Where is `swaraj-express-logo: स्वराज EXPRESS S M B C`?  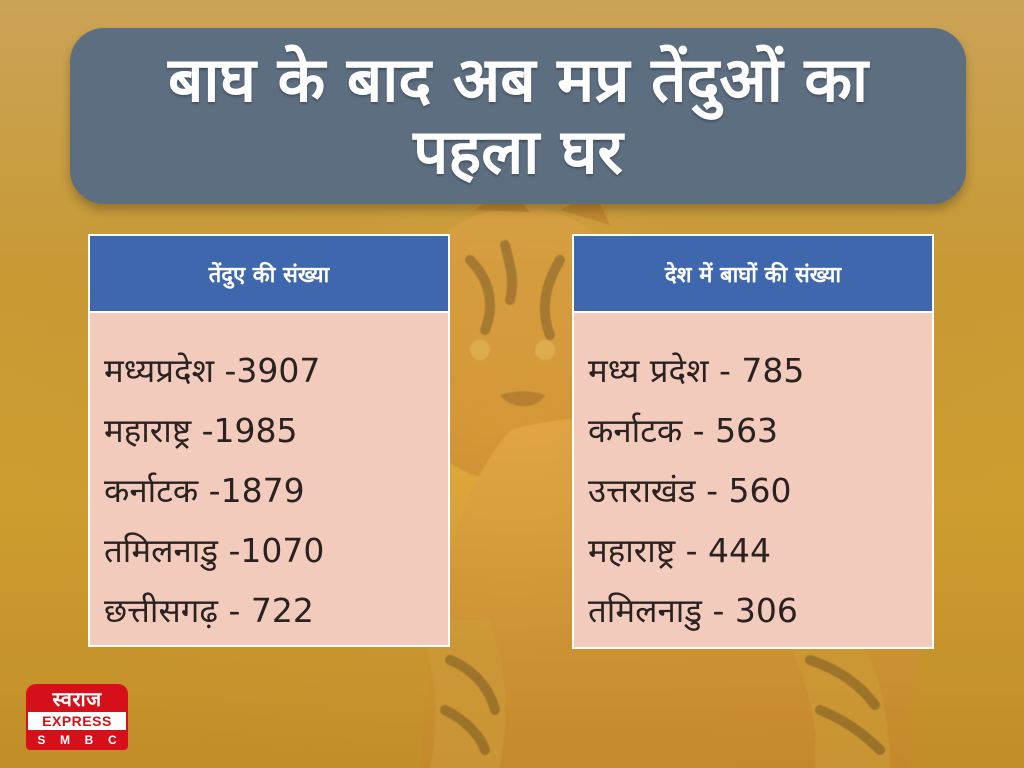
swaraj-express-logo: स्वराज EXPRESS S M B C is located at coordinates (77, 717).